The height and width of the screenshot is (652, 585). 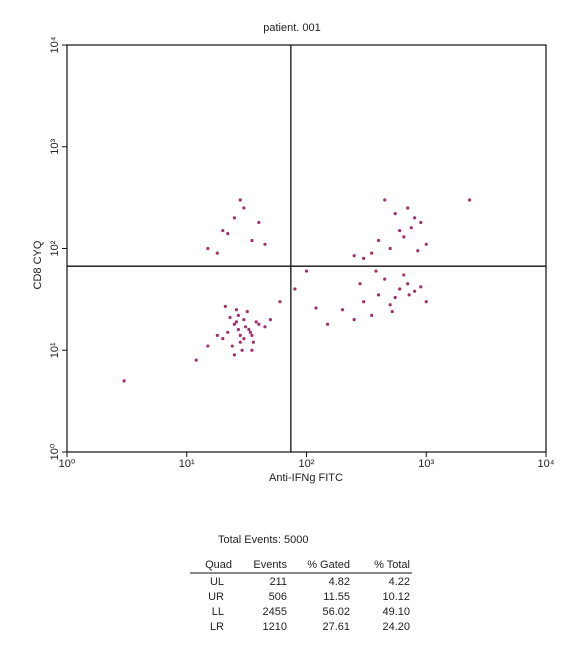 What do you see at coordinates (55, 44) in the screenshot?
I see `y-tick-label: 10⁴` at bounding box center [55, 44].